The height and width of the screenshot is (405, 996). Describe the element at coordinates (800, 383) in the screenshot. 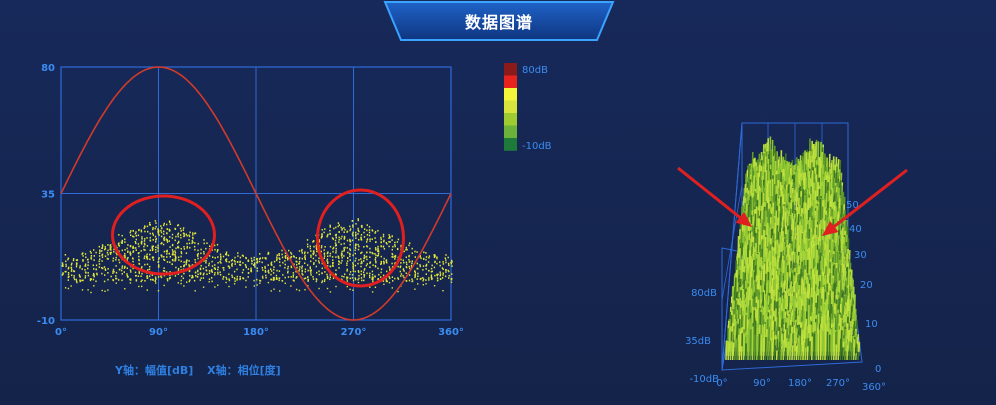

I see `x-tick-label: 180°` at that location.